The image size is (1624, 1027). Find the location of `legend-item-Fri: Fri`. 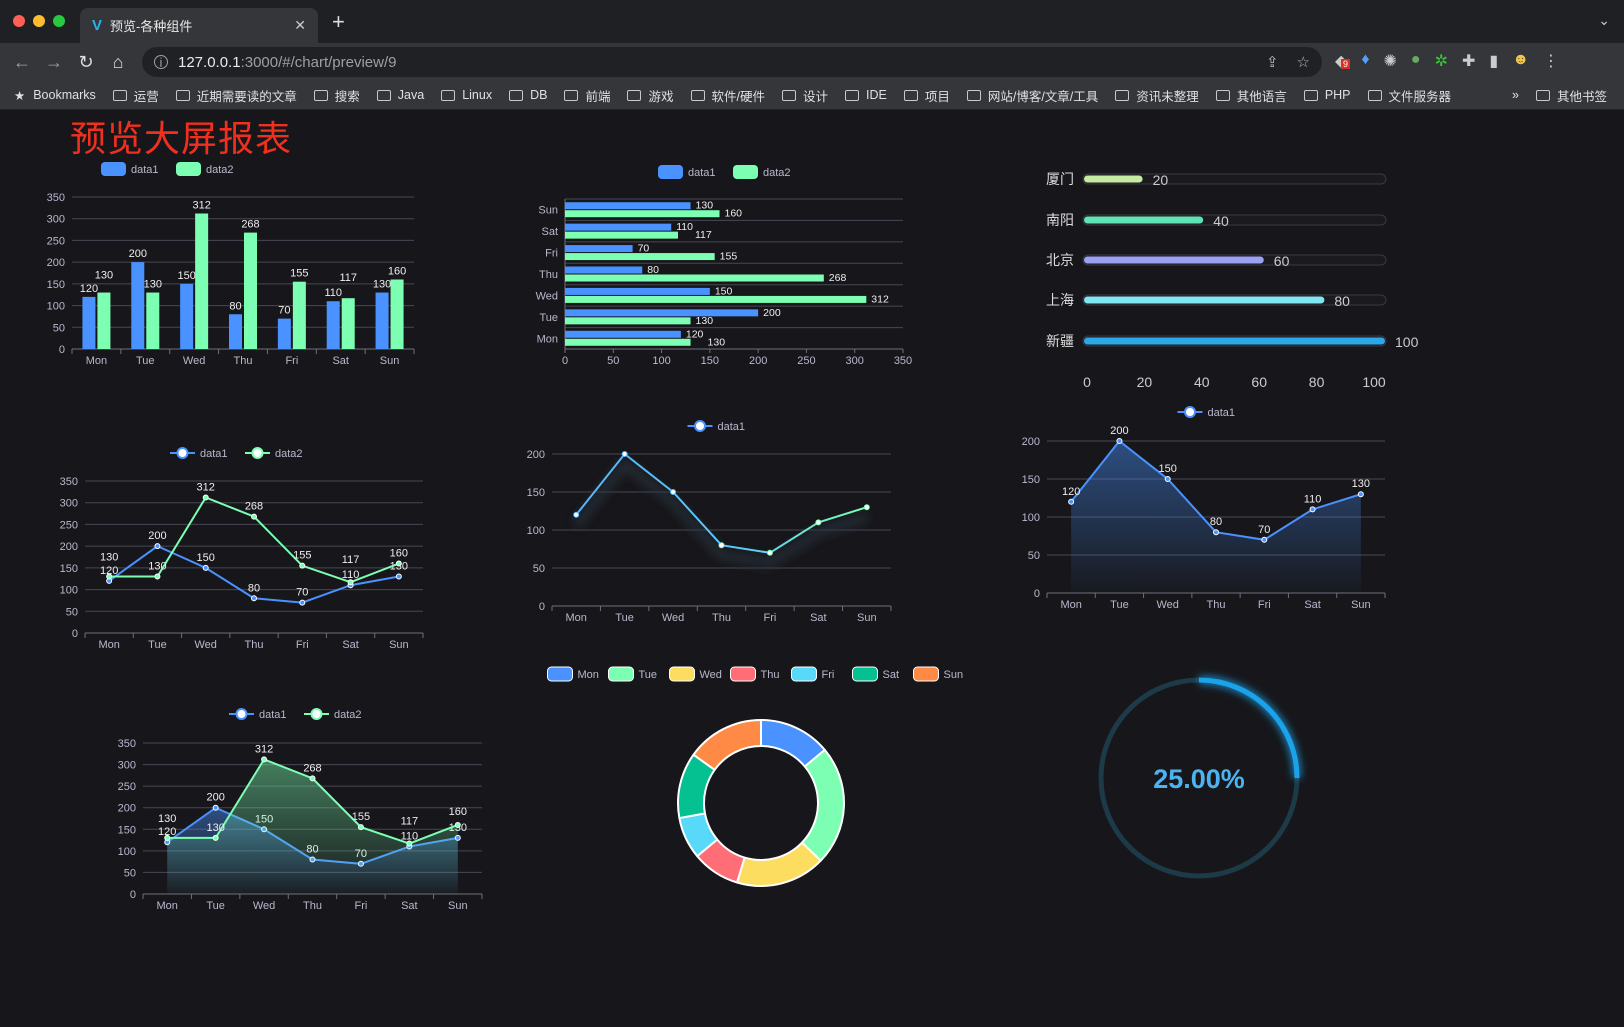

legend-item-Fri: Fri is located at coordinates (813, 674).